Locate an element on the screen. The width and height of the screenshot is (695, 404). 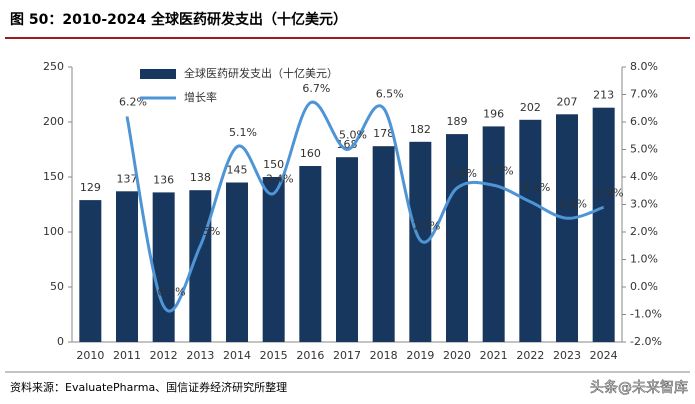
y-tick-label: 0 is located at coordinates (60, 341).